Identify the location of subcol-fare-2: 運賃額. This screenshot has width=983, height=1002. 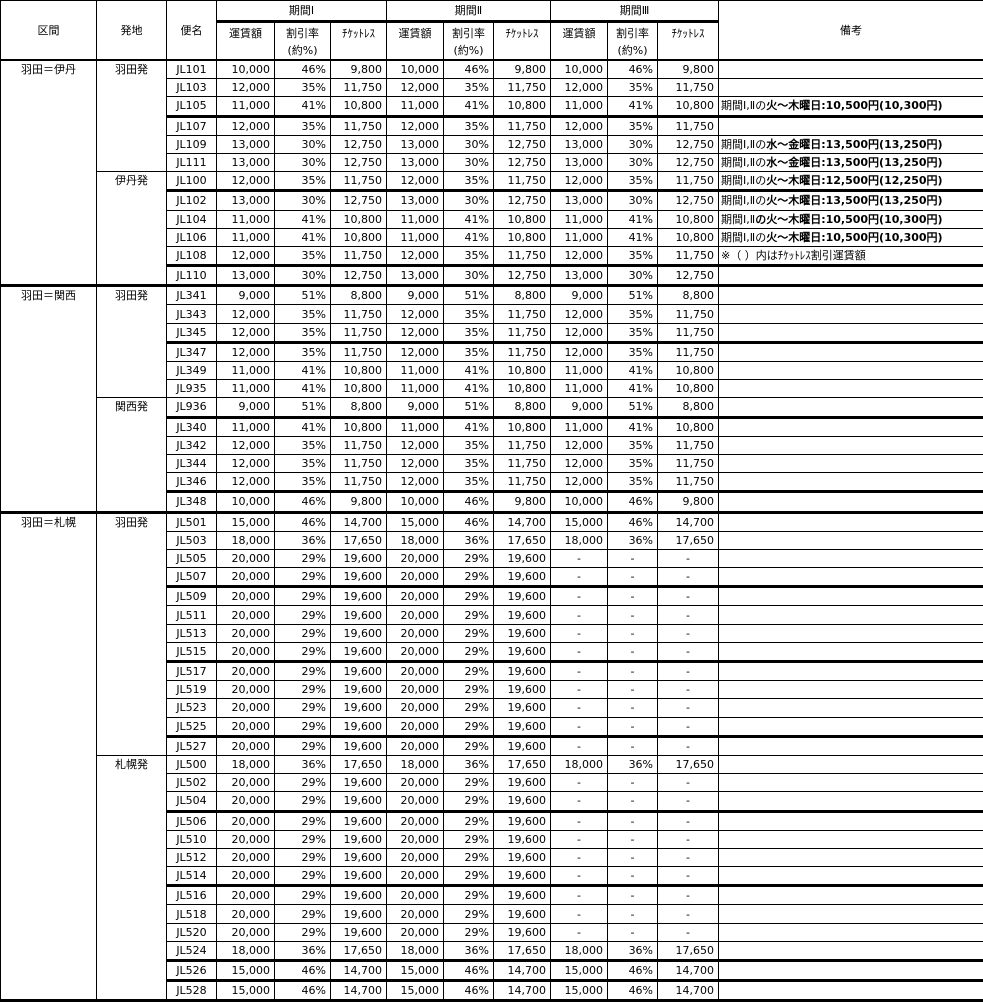
(415, 41).